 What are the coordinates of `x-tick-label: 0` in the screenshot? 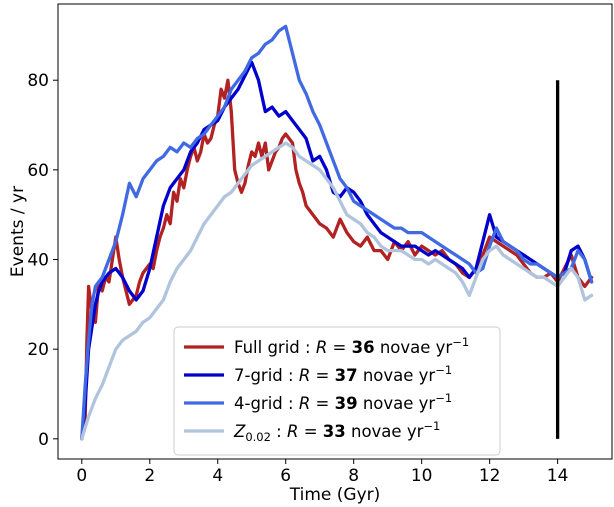 It's located at (81, 476).